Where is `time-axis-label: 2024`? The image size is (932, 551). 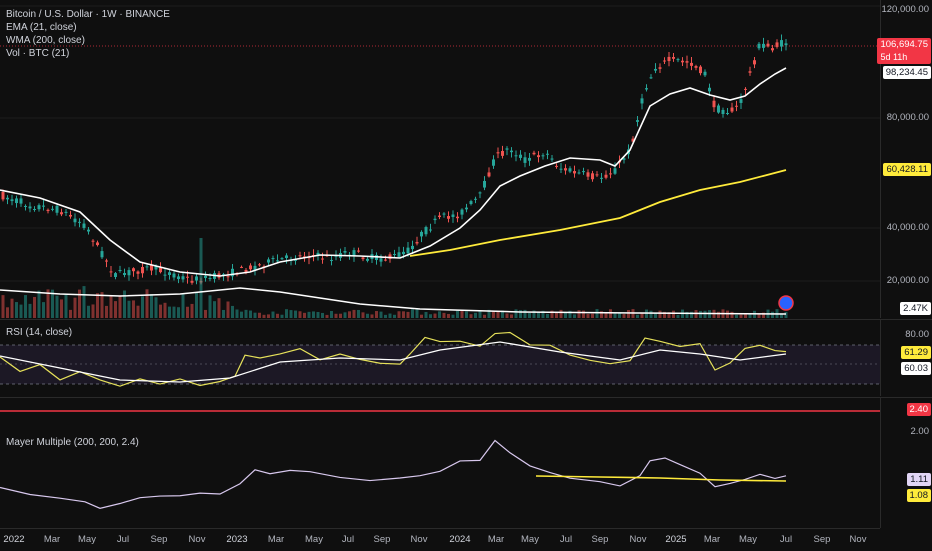 time-axis-label: 2024 is located at coordinates (460, 539).